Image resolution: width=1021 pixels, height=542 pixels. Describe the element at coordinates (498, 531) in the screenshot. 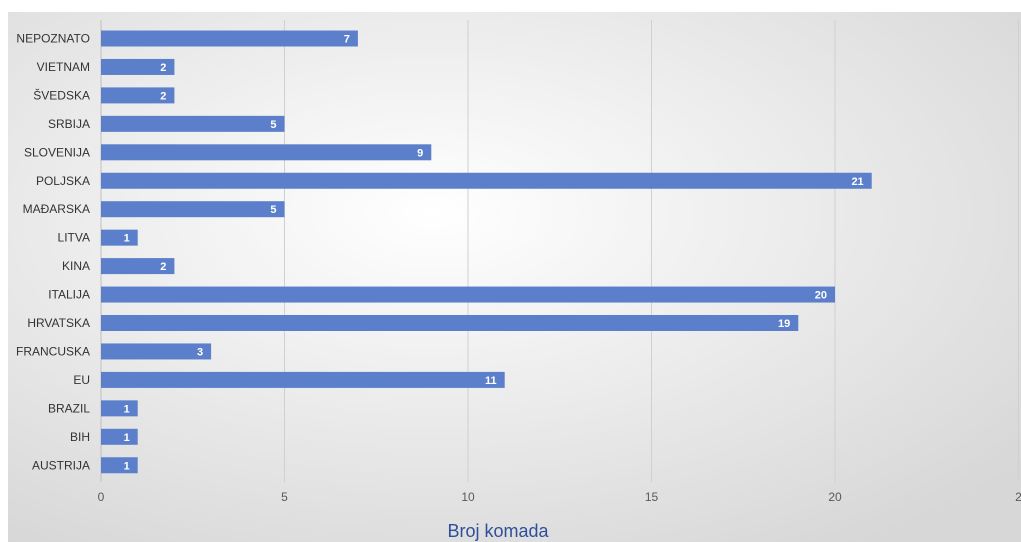

I see `x-axis-title: Broj komada` at that location.